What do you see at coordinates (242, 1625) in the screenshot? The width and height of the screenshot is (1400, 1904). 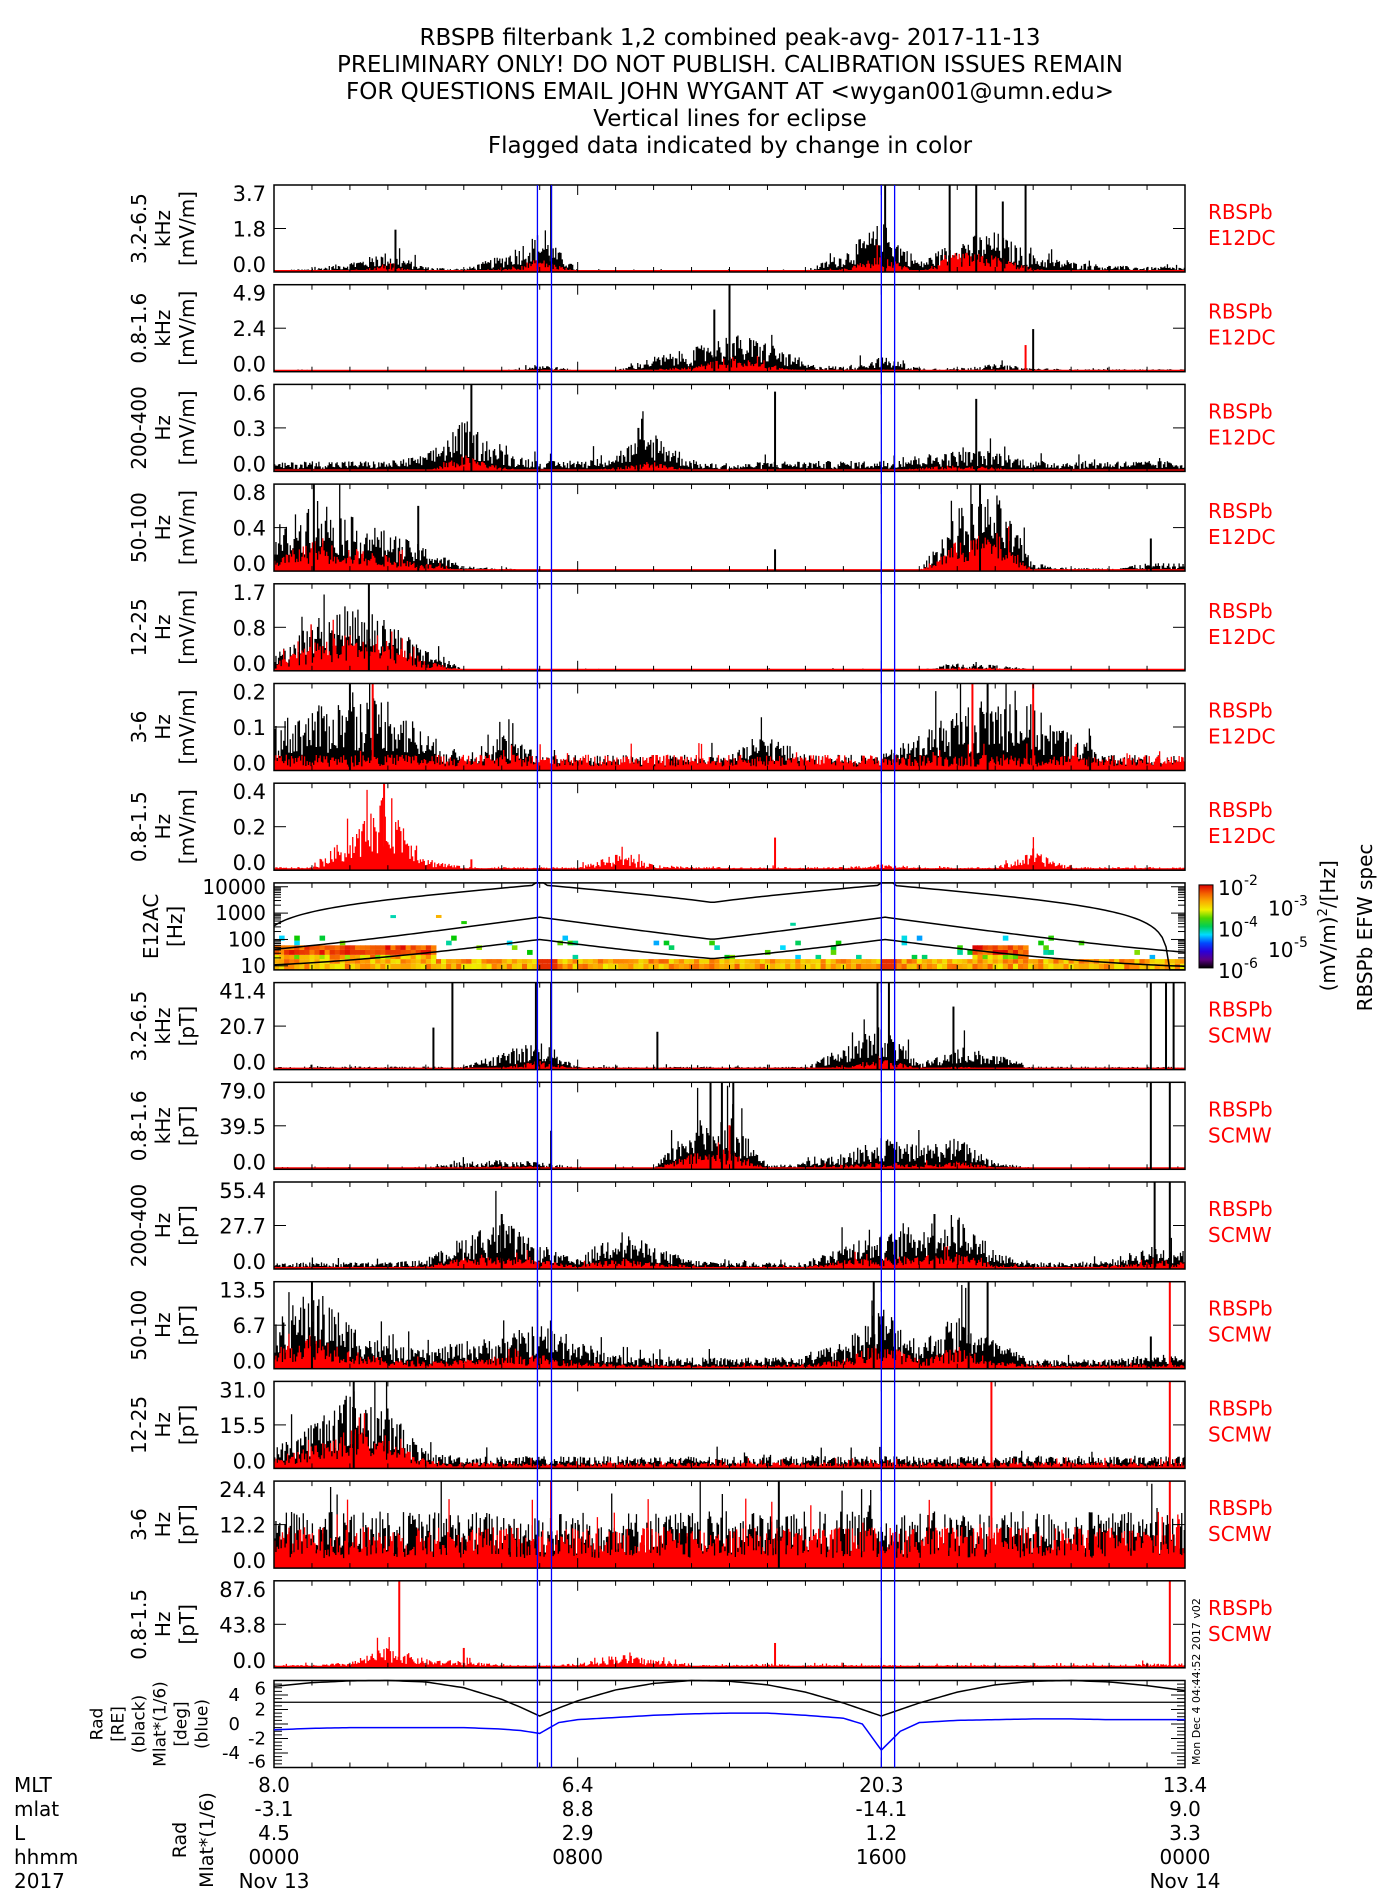 I see `y-tick-label: 43.8` at bounding box center [242, 1625].